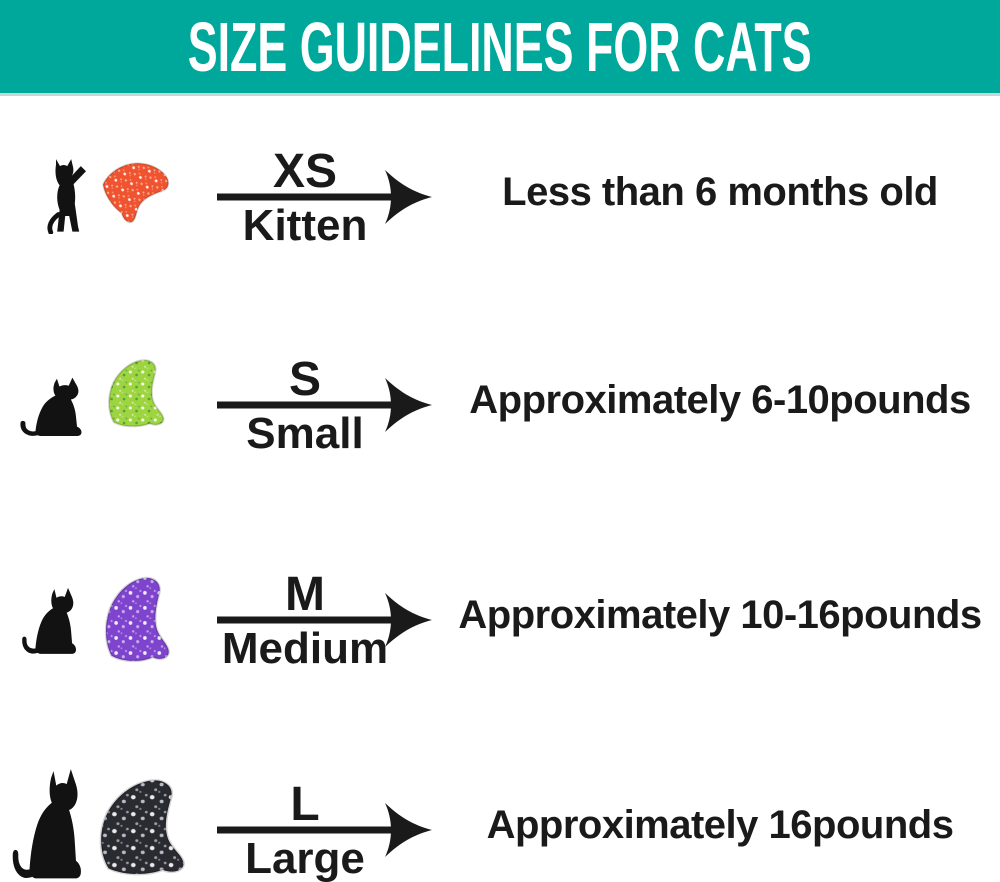 Image resolution: width=1000 pixels, height=882 pixels. What do you see at coordinates (68, 195) in the screenshot?
I see `kitten-standing-silhouette-icon` at bounding box center [68, 195].